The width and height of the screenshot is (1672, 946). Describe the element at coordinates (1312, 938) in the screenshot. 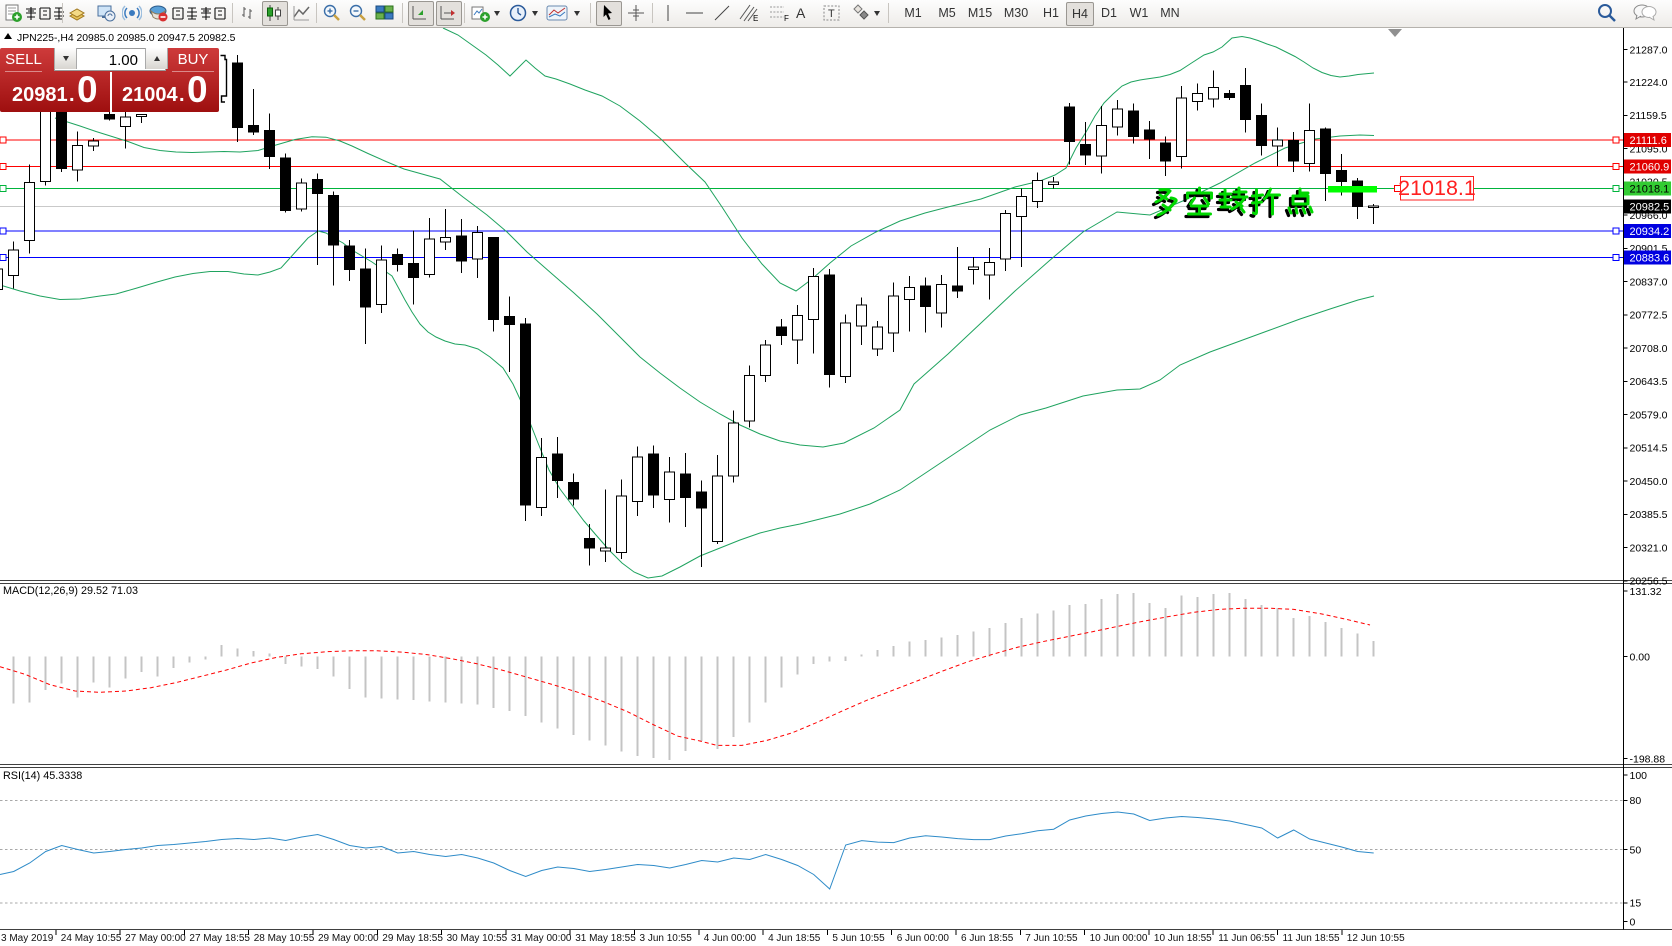

I see `svg-text: 11 Jun 18:55` at that location.